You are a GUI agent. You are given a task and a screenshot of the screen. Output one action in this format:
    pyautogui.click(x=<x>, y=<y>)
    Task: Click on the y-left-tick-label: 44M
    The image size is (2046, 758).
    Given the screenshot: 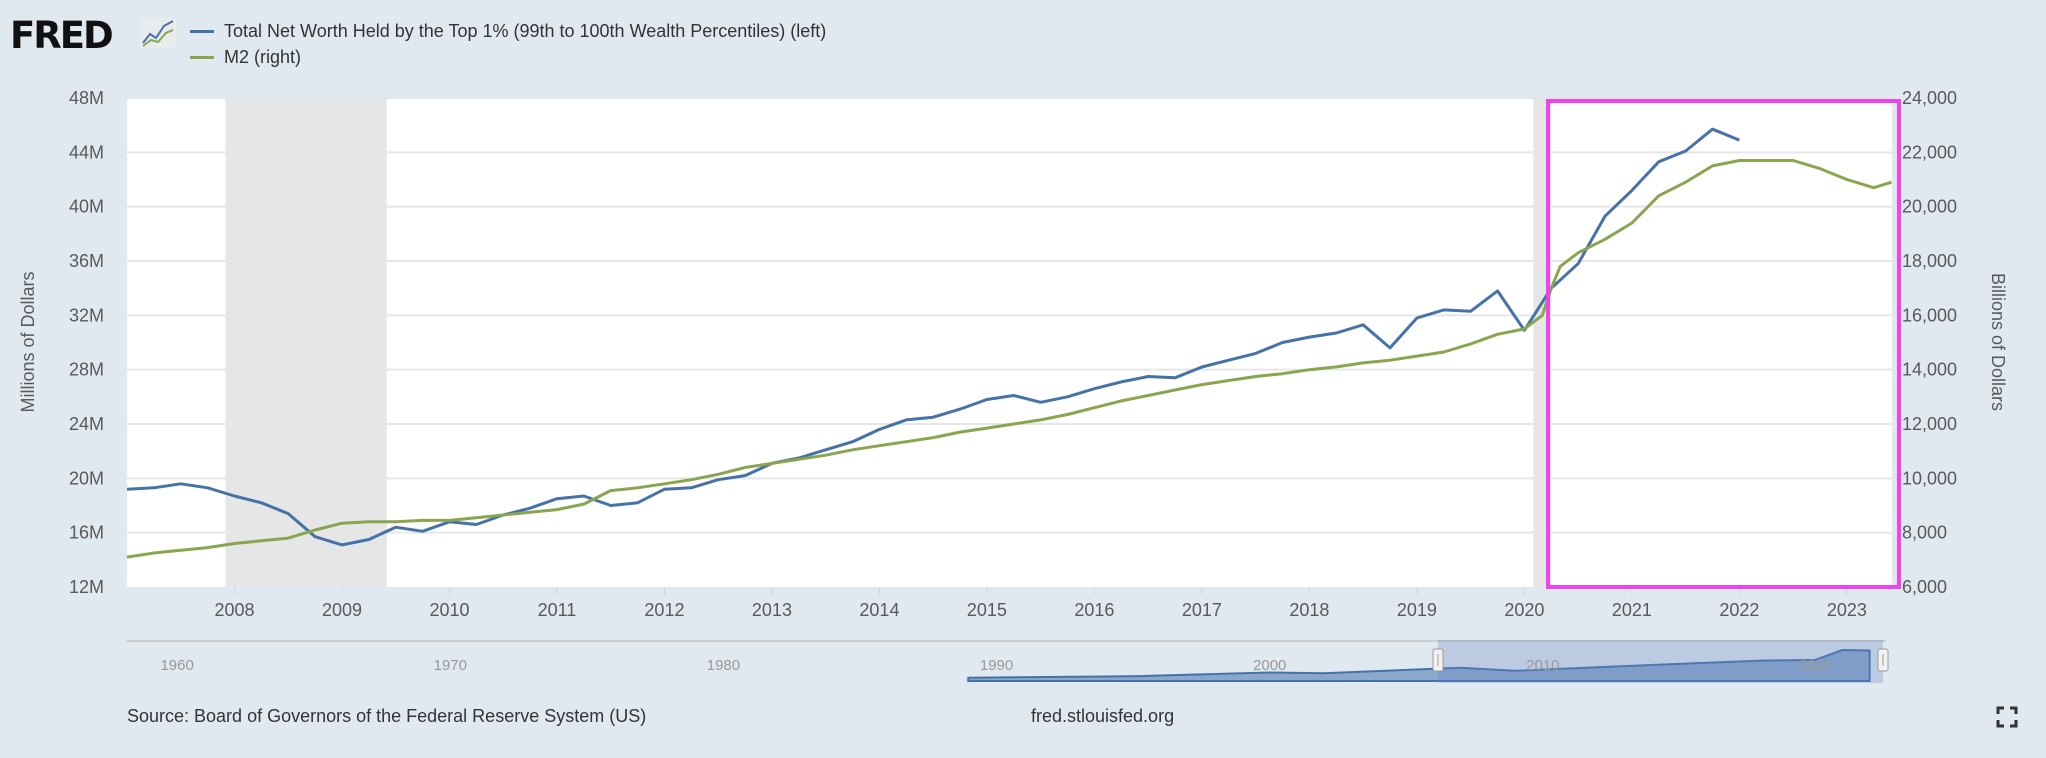 What is the action you would take?
    pyautogui.click(x=86, y=152)
    